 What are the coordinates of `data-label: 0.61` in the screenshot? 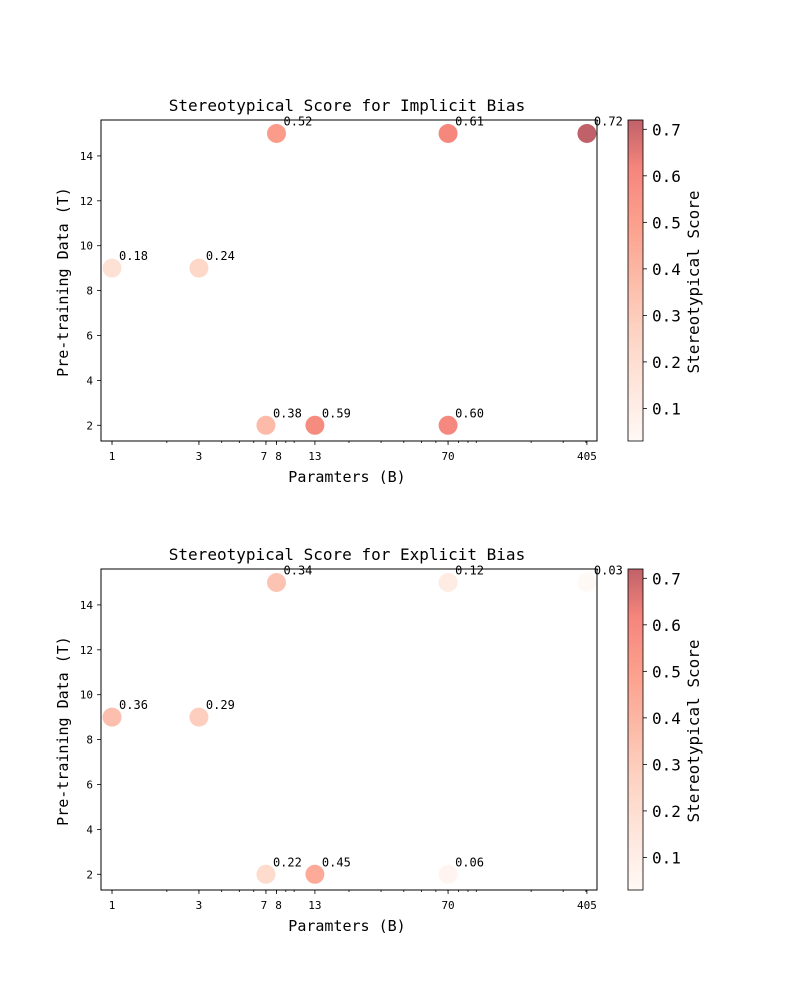 It's located at (469, 121).